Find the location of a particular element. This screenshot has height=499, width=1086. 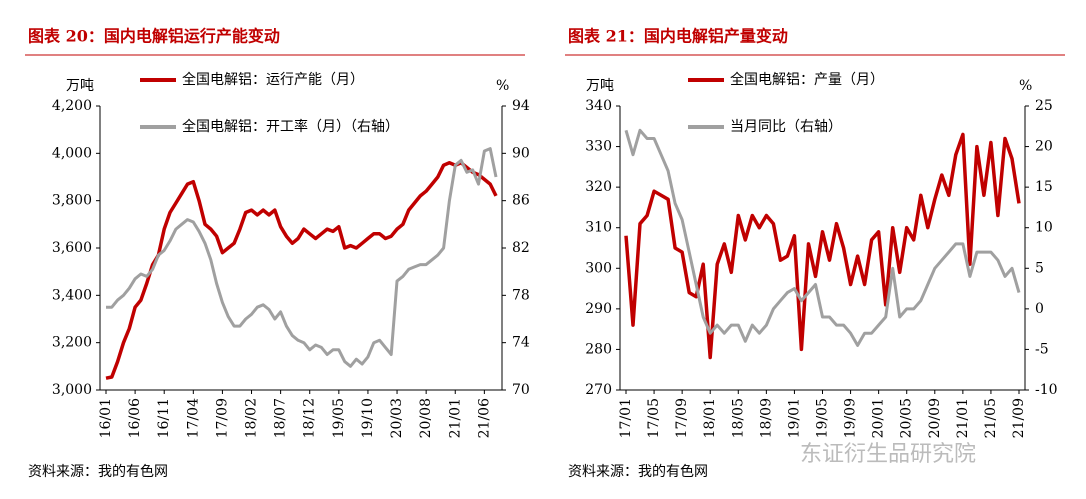

y-tick-label: 3,200 is located at coordinates (72, 343).